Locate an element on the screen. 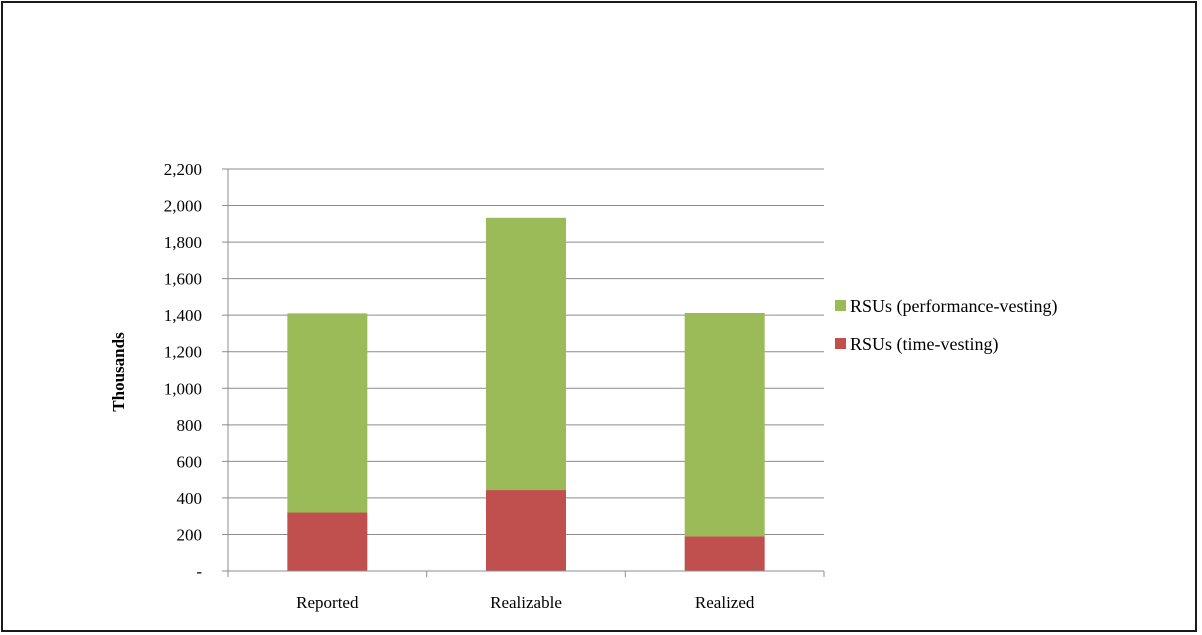 This screenshot has width=1202, height=635. x-tick-labels: Reported Realizable Realized is located at coordinates (525, 602).